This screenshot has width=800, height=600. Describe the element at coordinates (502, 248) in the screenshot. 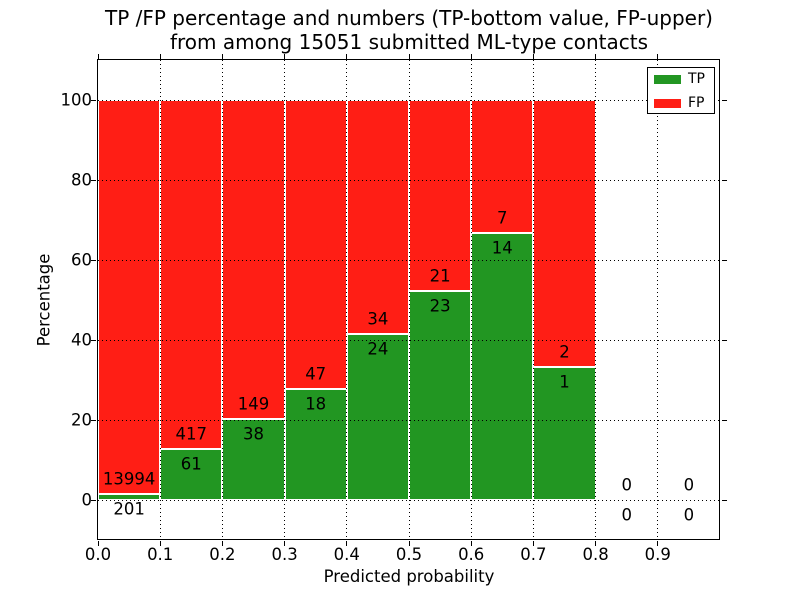

I see `annotation-tp-count: 14` at that location.